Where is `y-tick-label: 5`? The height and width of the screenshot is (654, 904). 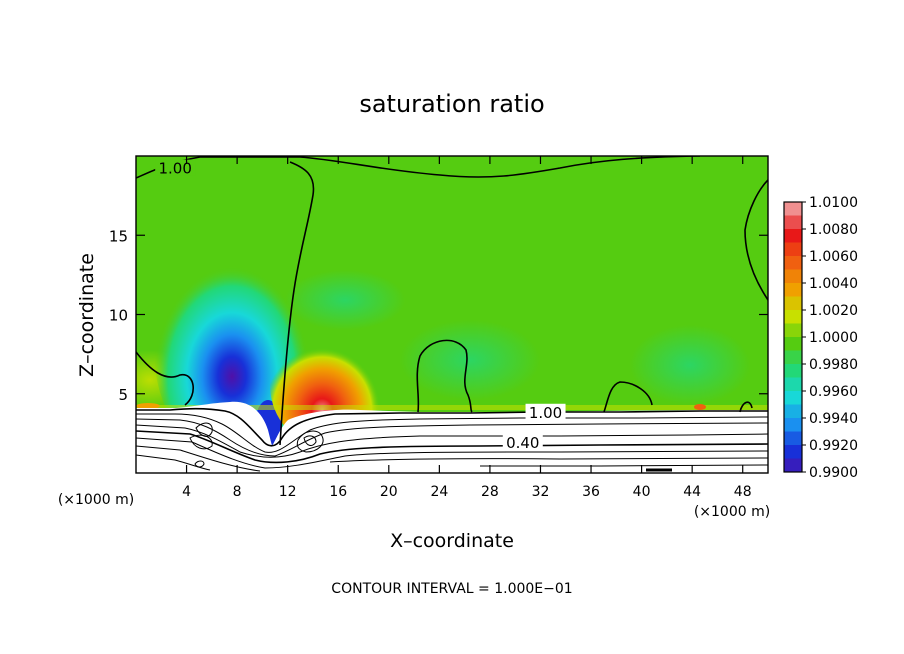 y-tick-label: 5 is located at coordinates (123, 395).